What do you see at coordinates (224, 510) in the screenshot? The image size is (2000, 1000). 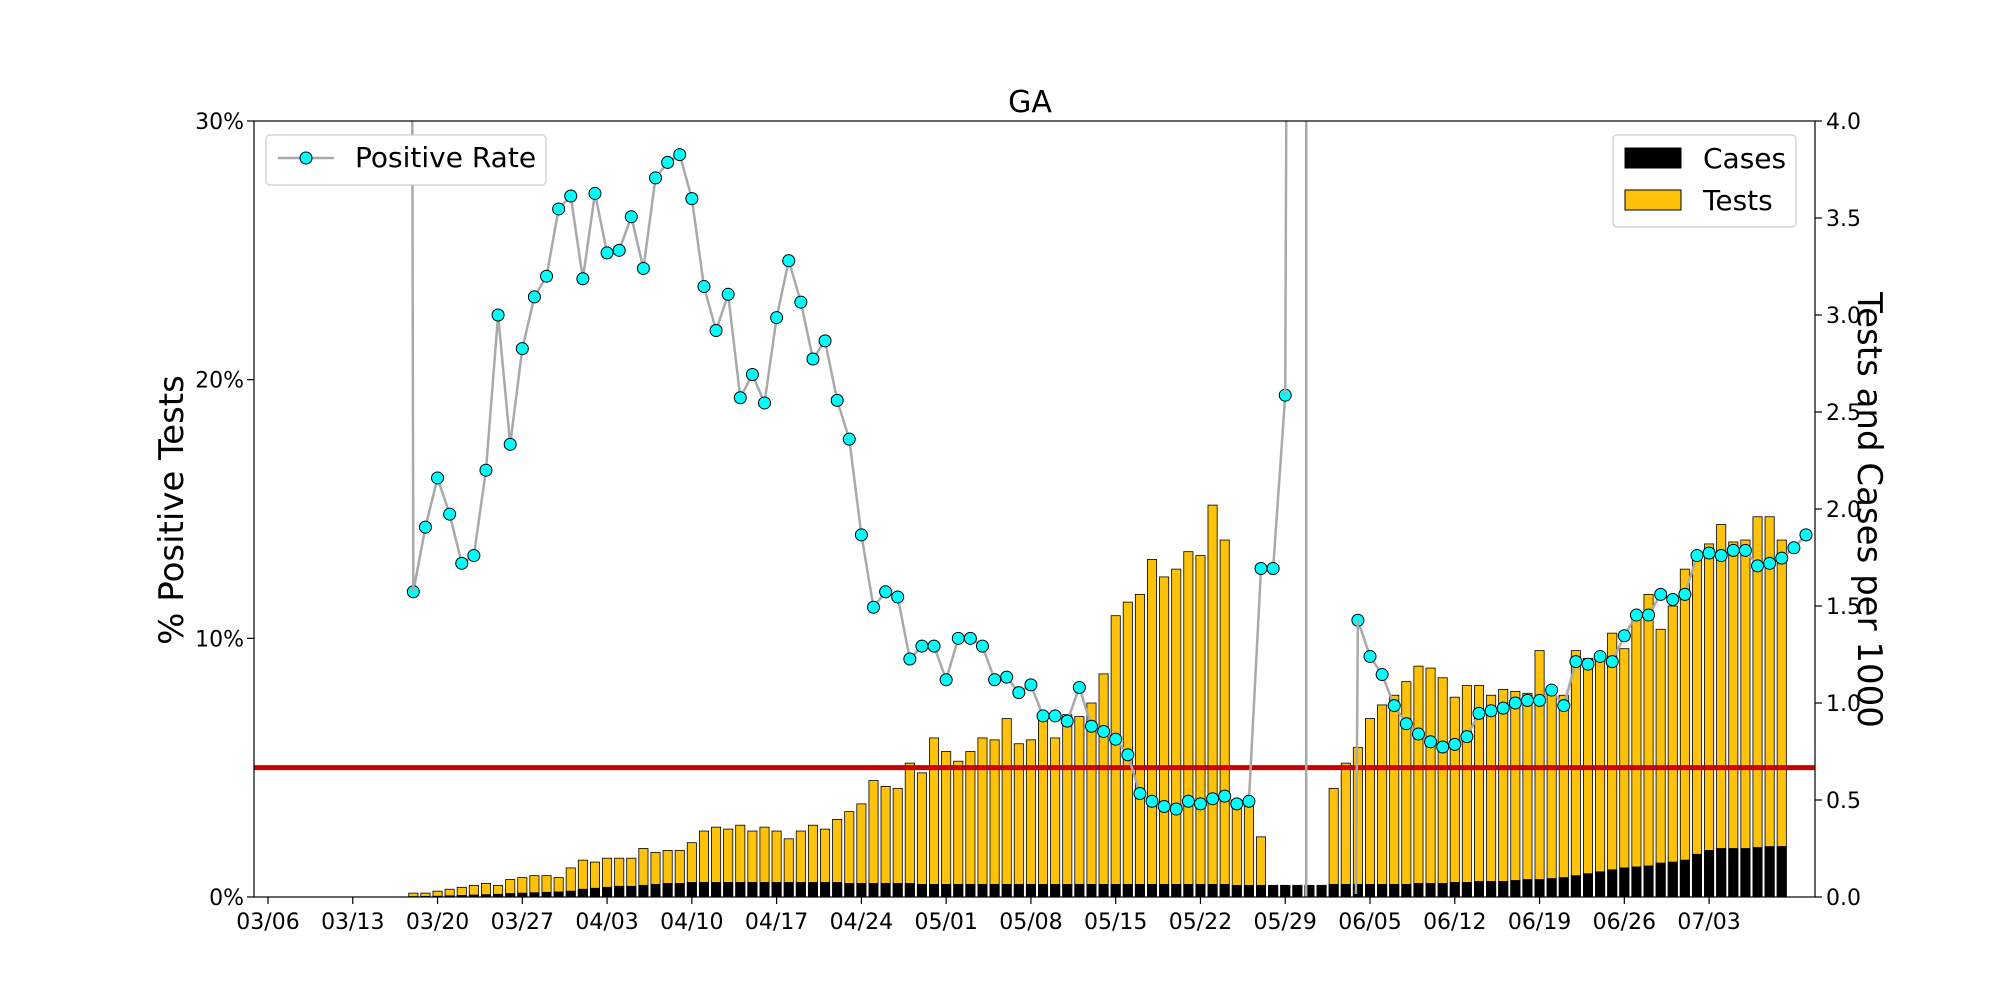 I see `left-y-axis: 0% 10% 20% 30%` at bounding box center [224, 510].